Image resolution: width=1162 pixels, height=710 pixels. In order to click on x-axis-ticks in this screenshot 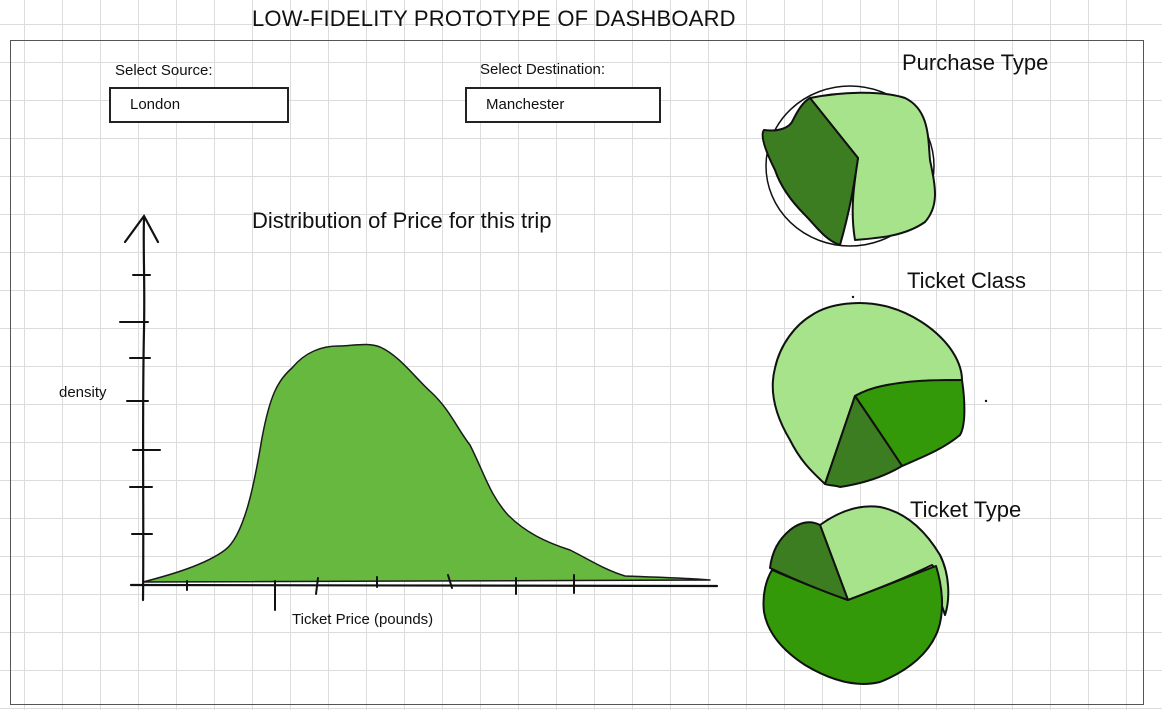, I will do `click(380, 592)`.